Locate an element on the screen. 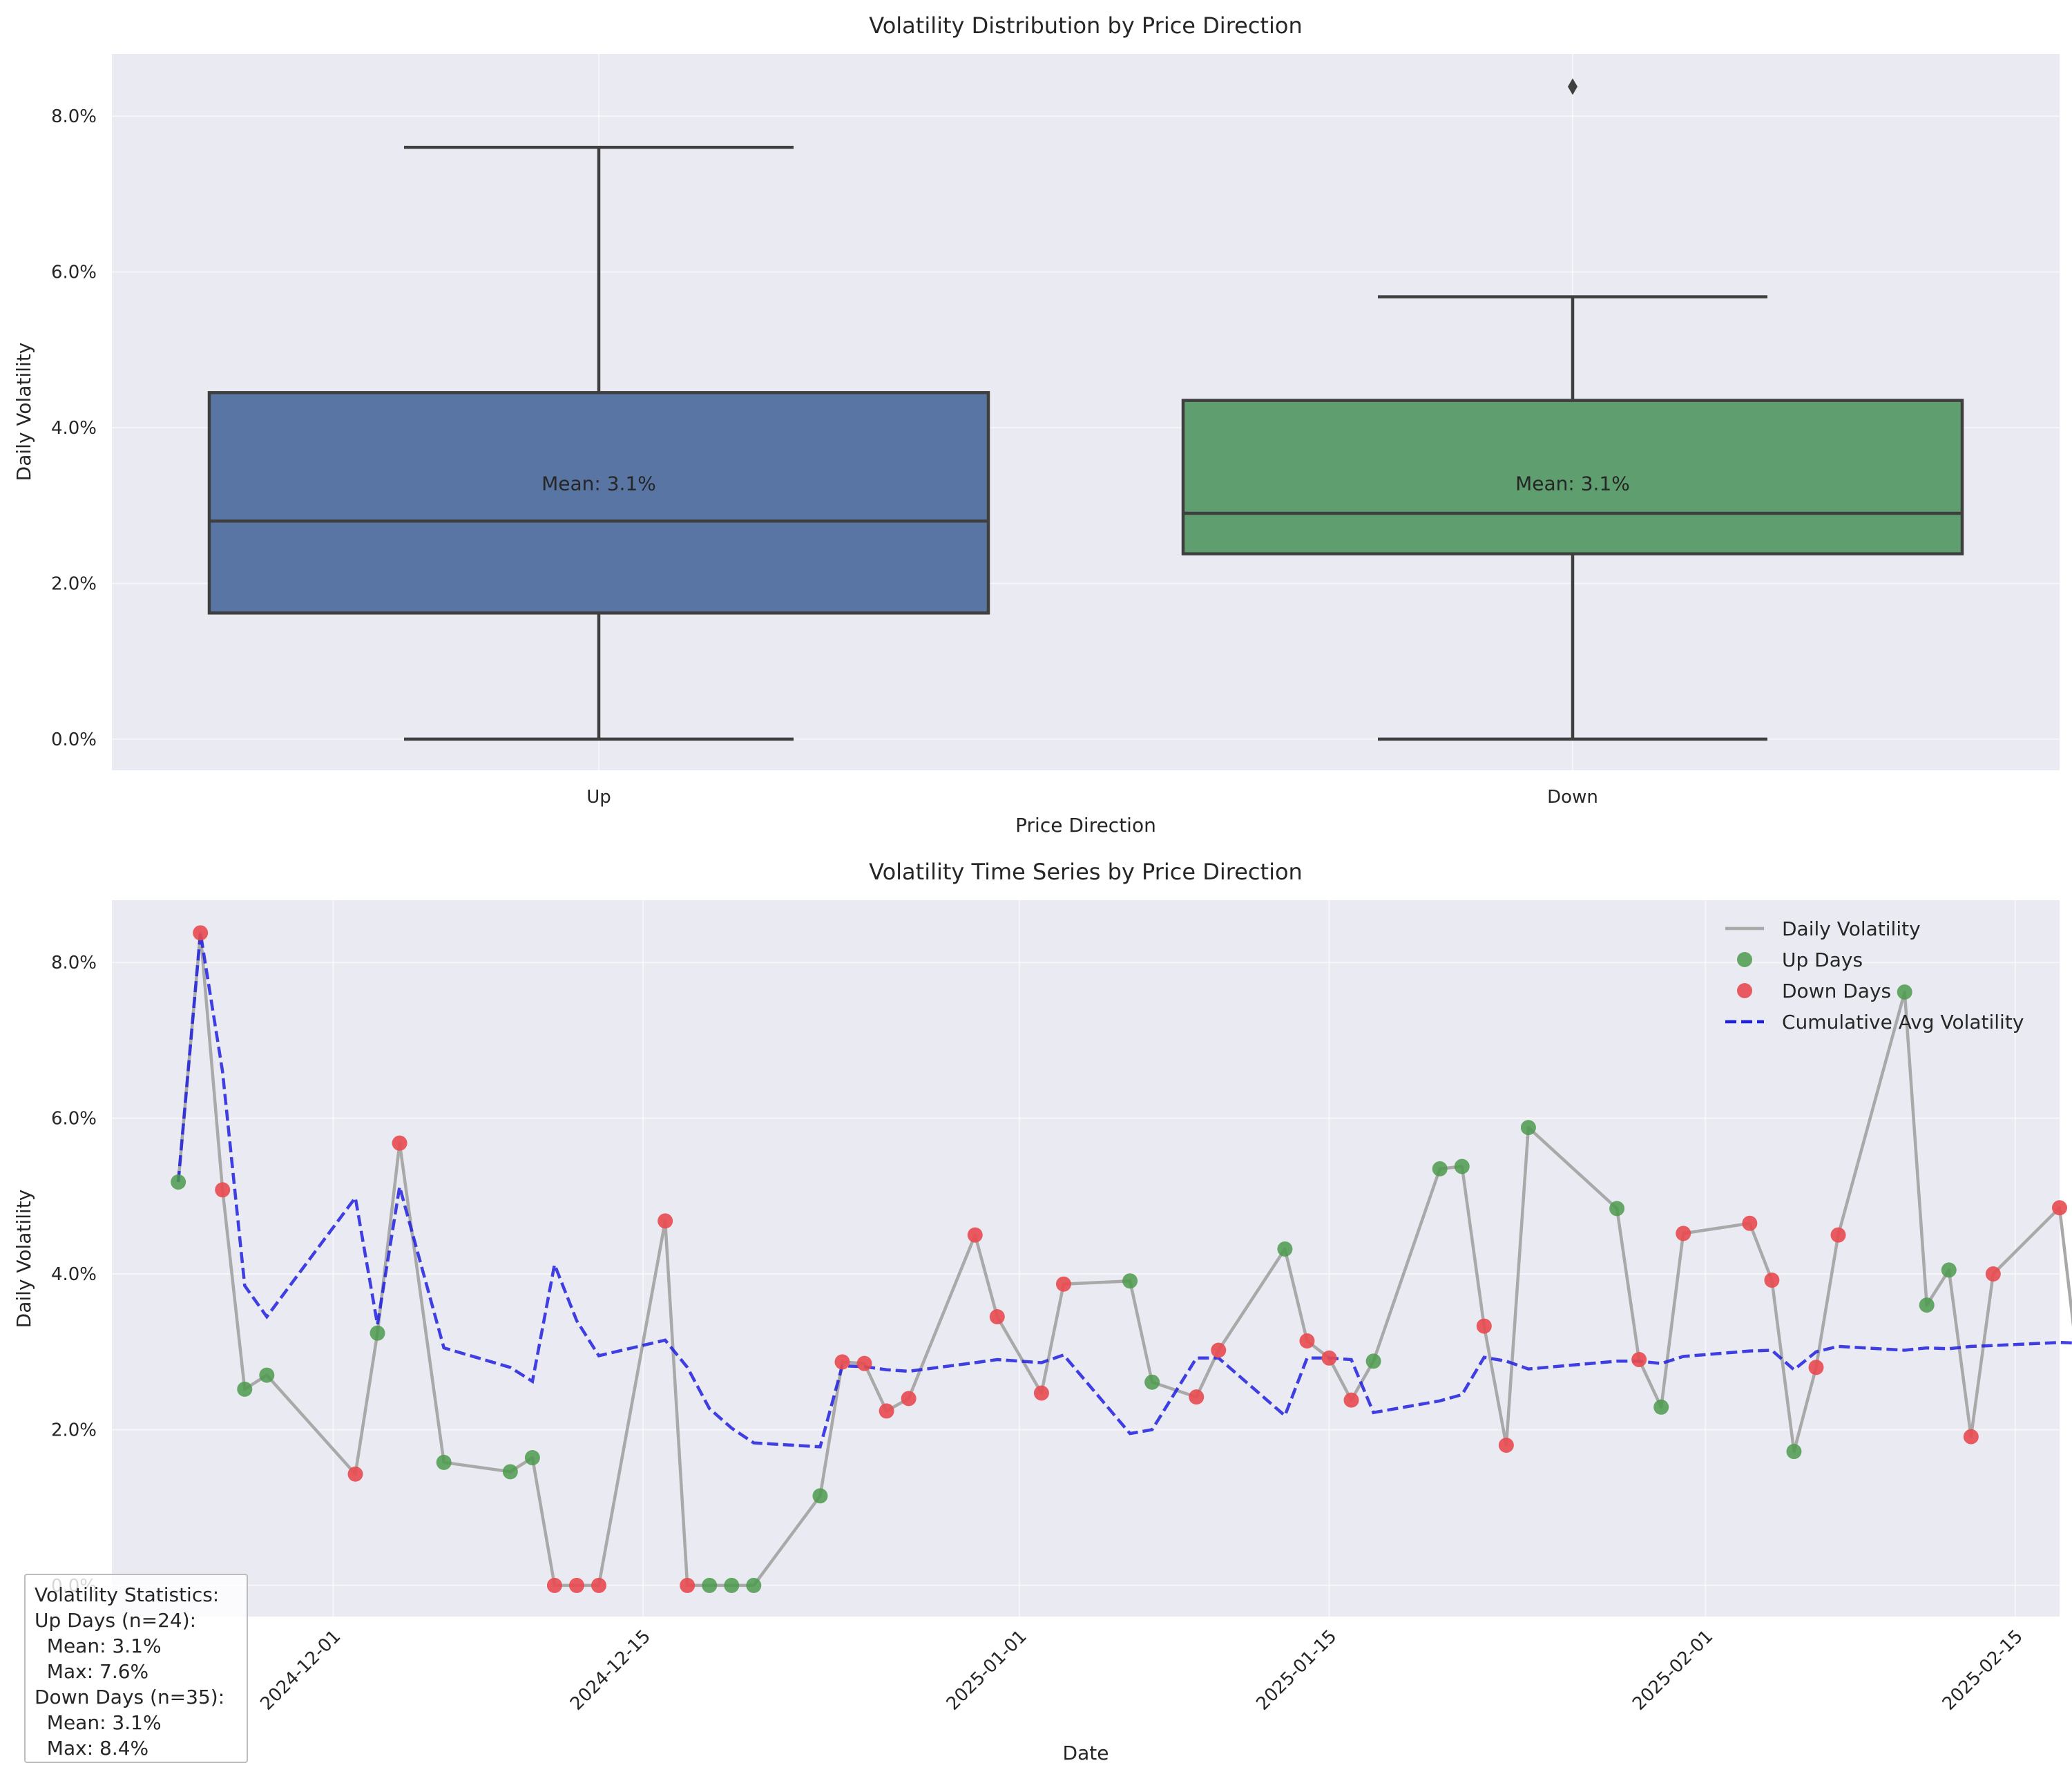 Image resolution: width=2072 pixels, height=1772 pixels. time-series-x-axis-label: Date is located at coordinates (1086, 1753).